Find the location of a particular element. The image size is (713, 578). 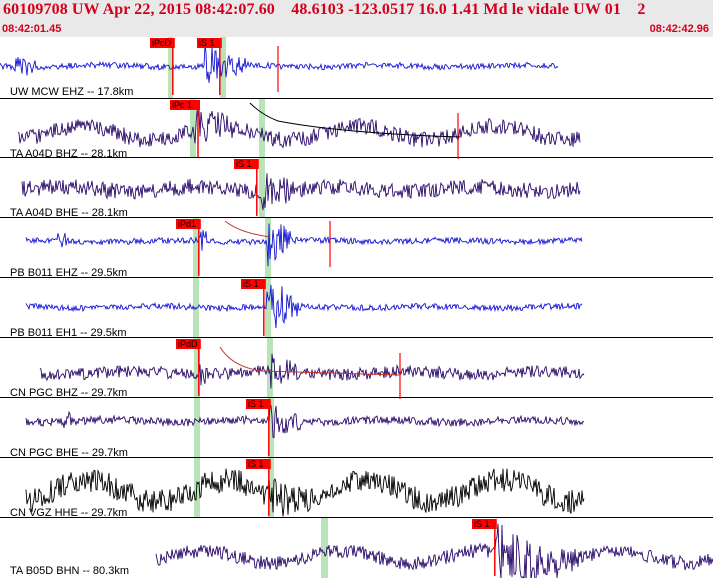

channel-label: CN PGC BHE -- 29.7km is located at coordinates (69, 453).